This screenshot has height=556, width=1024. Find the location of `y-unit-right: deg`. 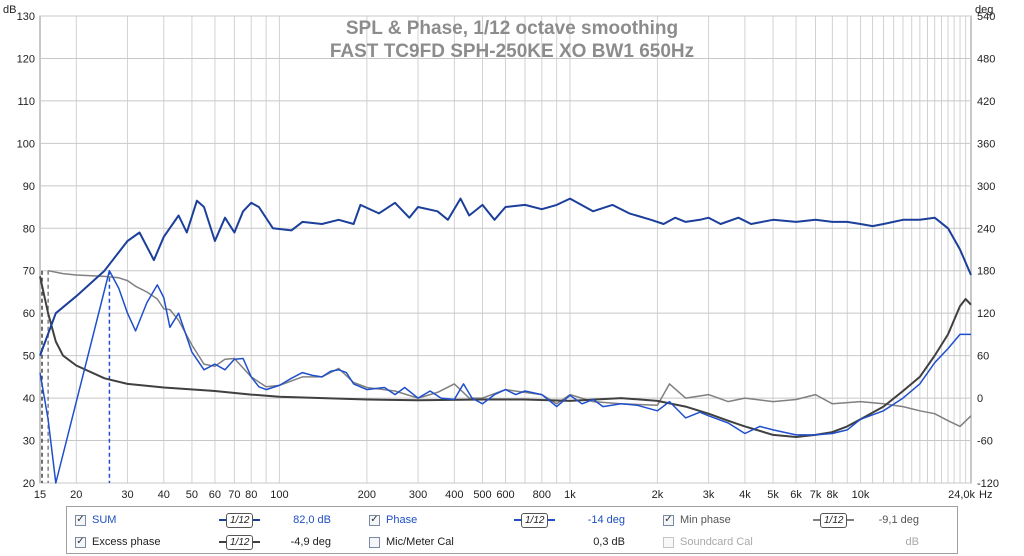

y-unit-right: deg is located at coordinates (984, 10).